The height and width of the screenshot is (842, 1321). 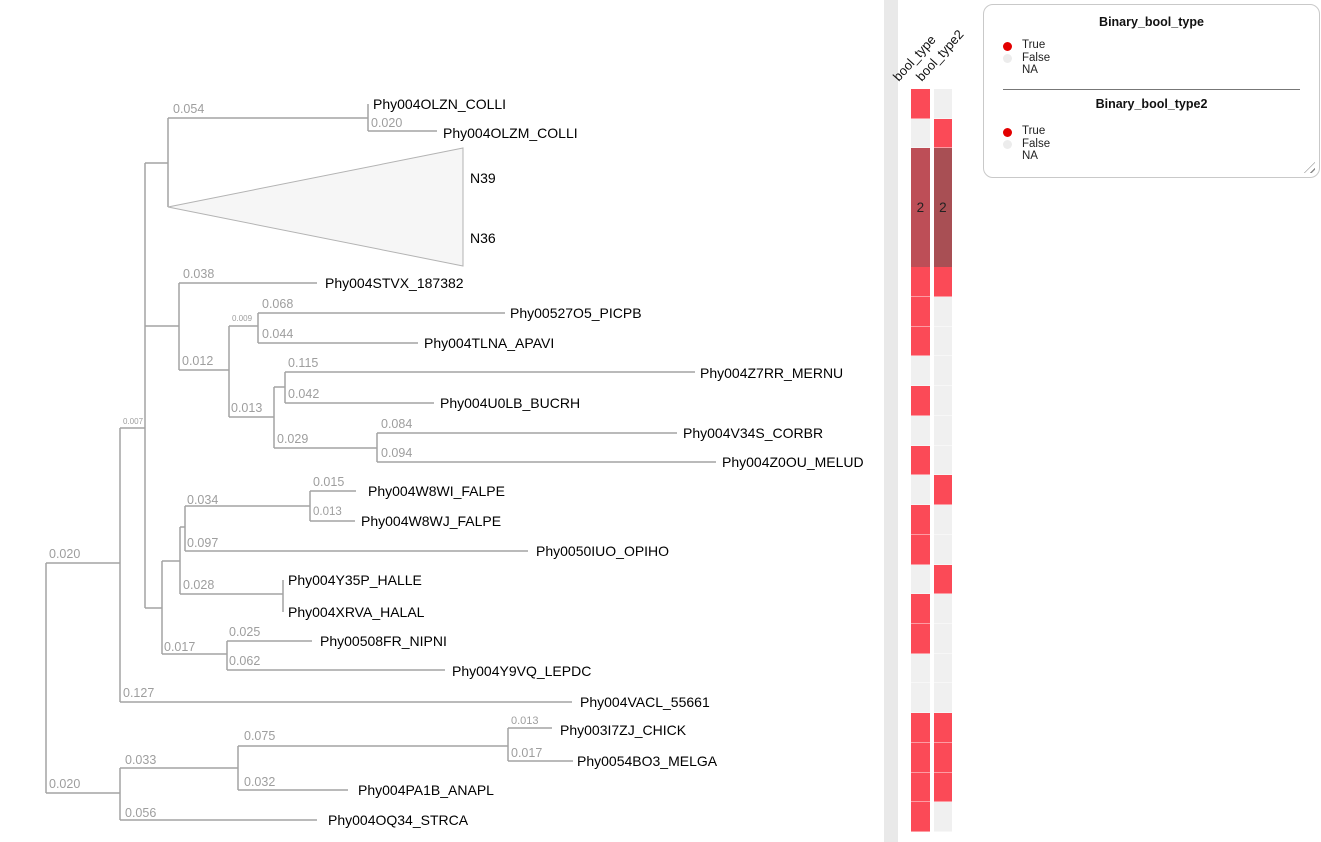 What do you see at coordinates (139, 693) in the screenshot?
I see `branch-length-label: 0.127` at bounding box center [139, 693].